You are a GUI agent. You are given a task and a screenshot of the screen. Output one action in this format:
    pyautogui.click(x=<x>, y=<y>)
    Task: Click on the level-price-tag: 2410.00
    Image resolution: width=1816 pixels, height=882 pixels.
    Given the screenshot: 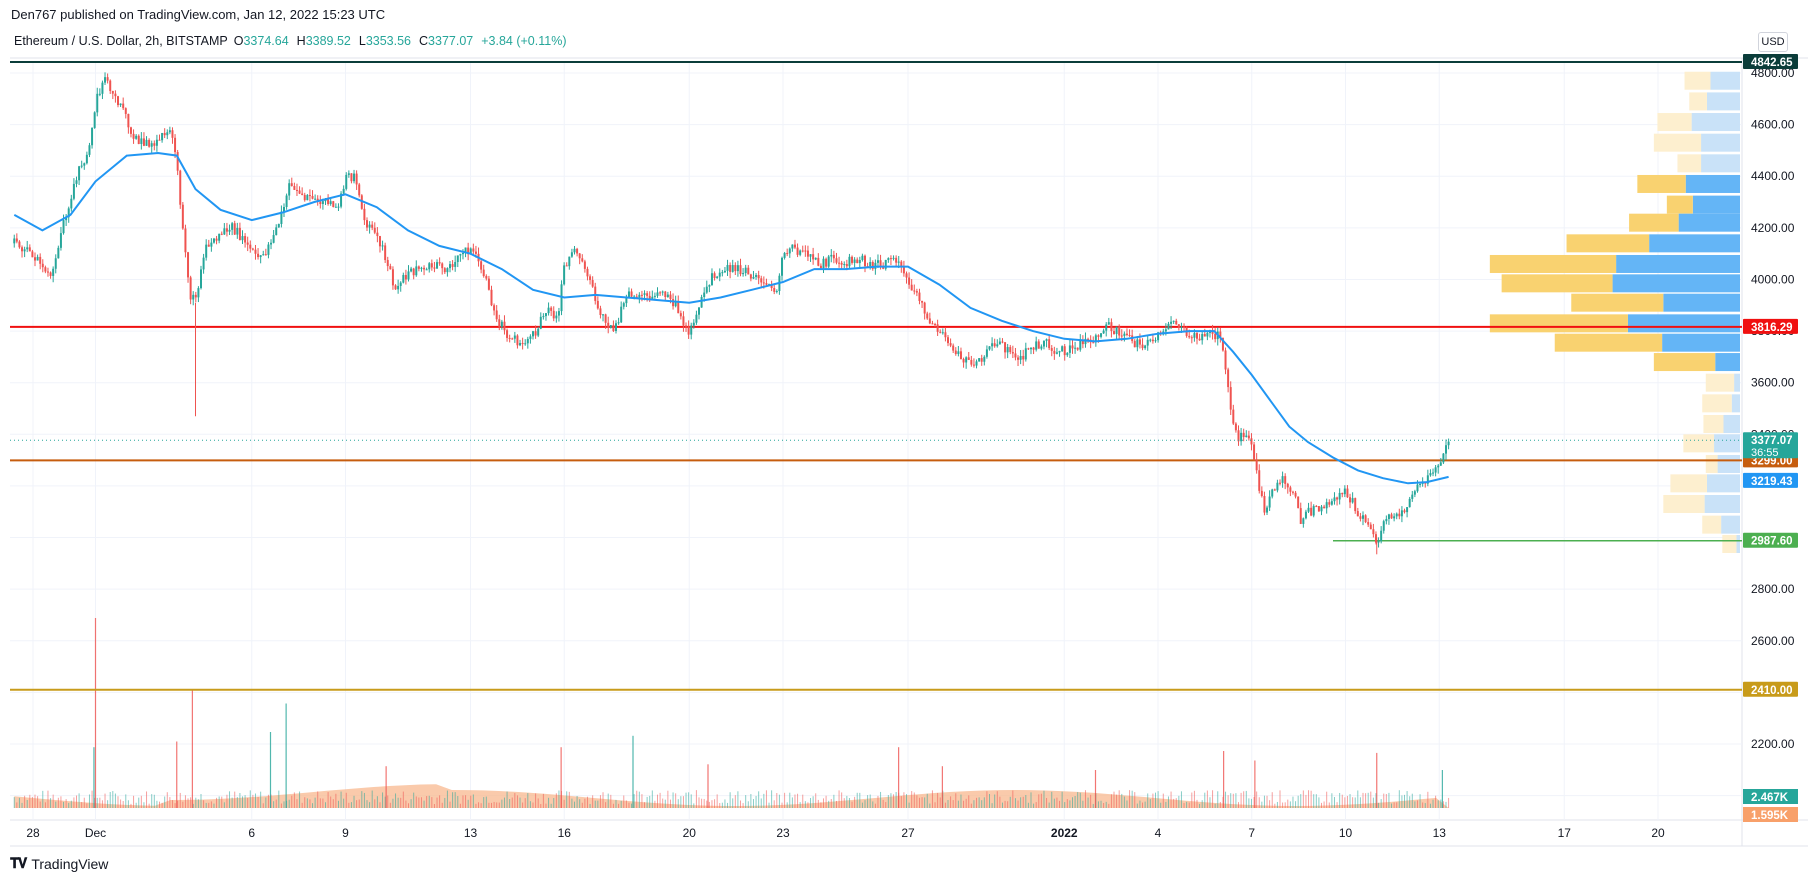 What is the action you would take?
    pyautogui.click(x=1770, y=689)
    